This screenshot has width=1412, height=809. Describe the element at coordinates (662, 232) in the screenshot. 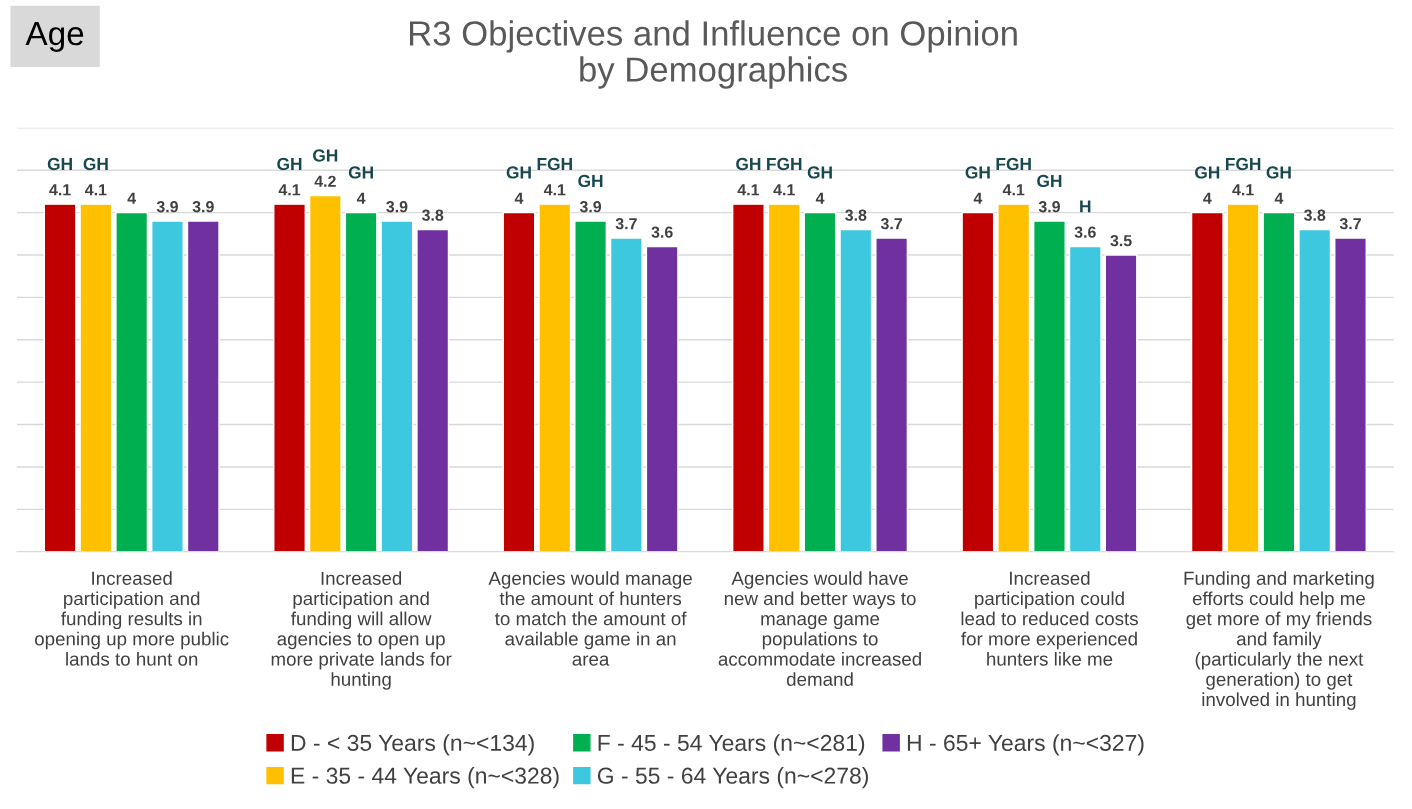

I see `data-label: 3.6` at that location.